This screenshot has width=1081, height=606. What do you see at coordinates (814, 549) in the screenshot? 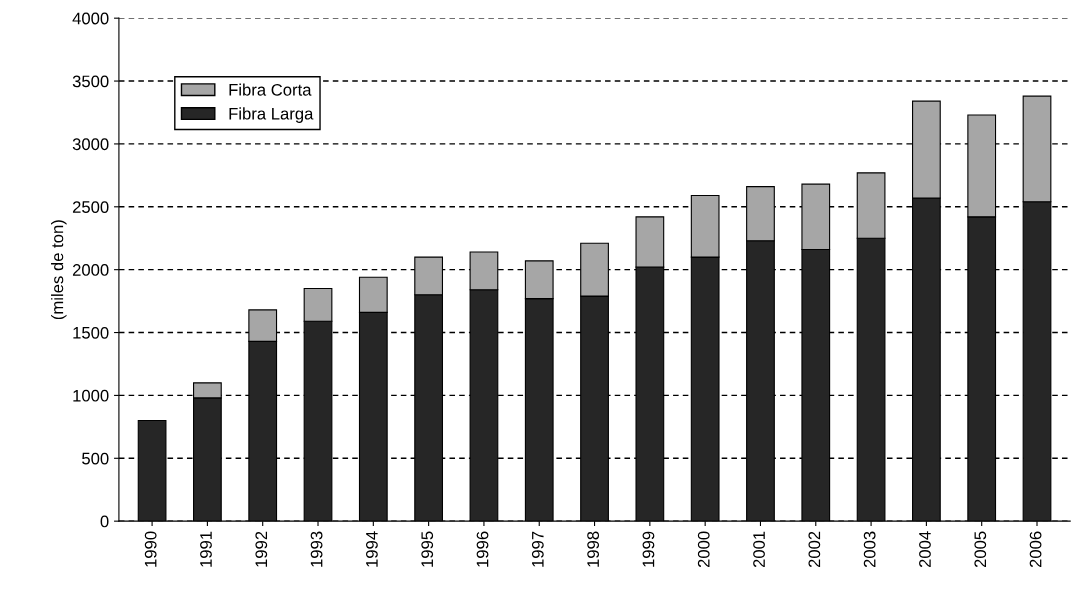
I see `x-tick-label: 2002` at bounding box center [814, 549].